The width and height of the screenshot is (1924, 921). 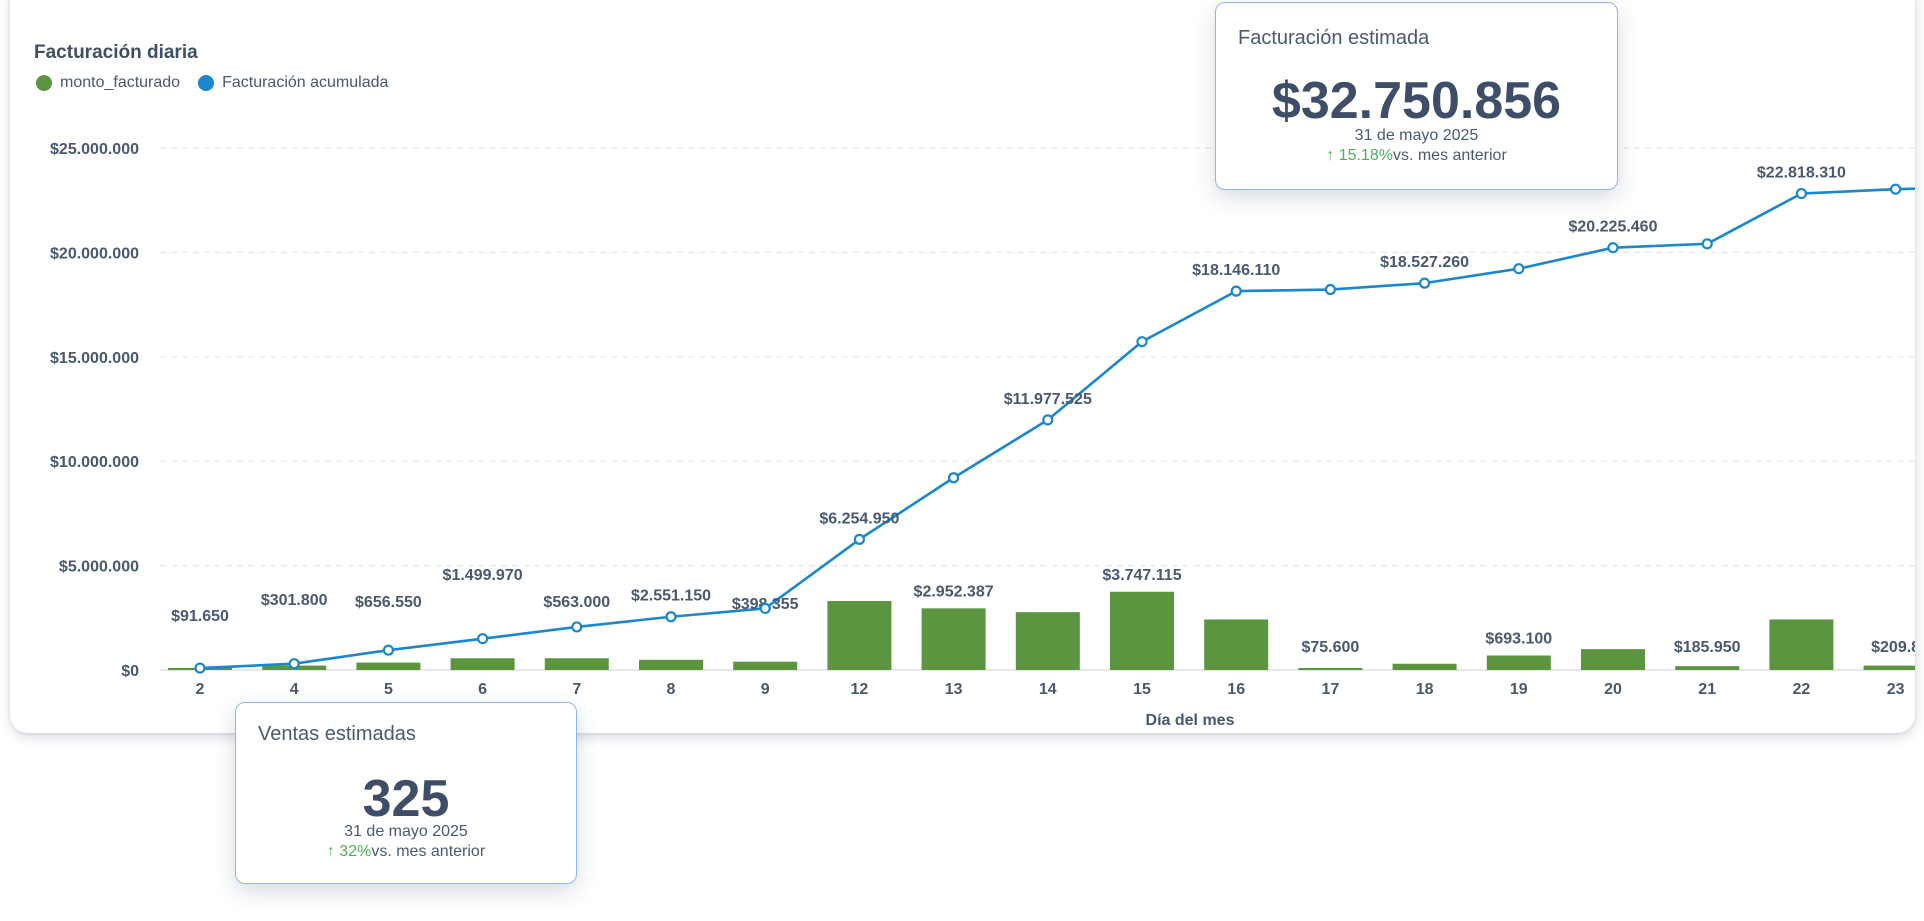 I want to click on x-tick-label: 12, so click(x=860, y=689).